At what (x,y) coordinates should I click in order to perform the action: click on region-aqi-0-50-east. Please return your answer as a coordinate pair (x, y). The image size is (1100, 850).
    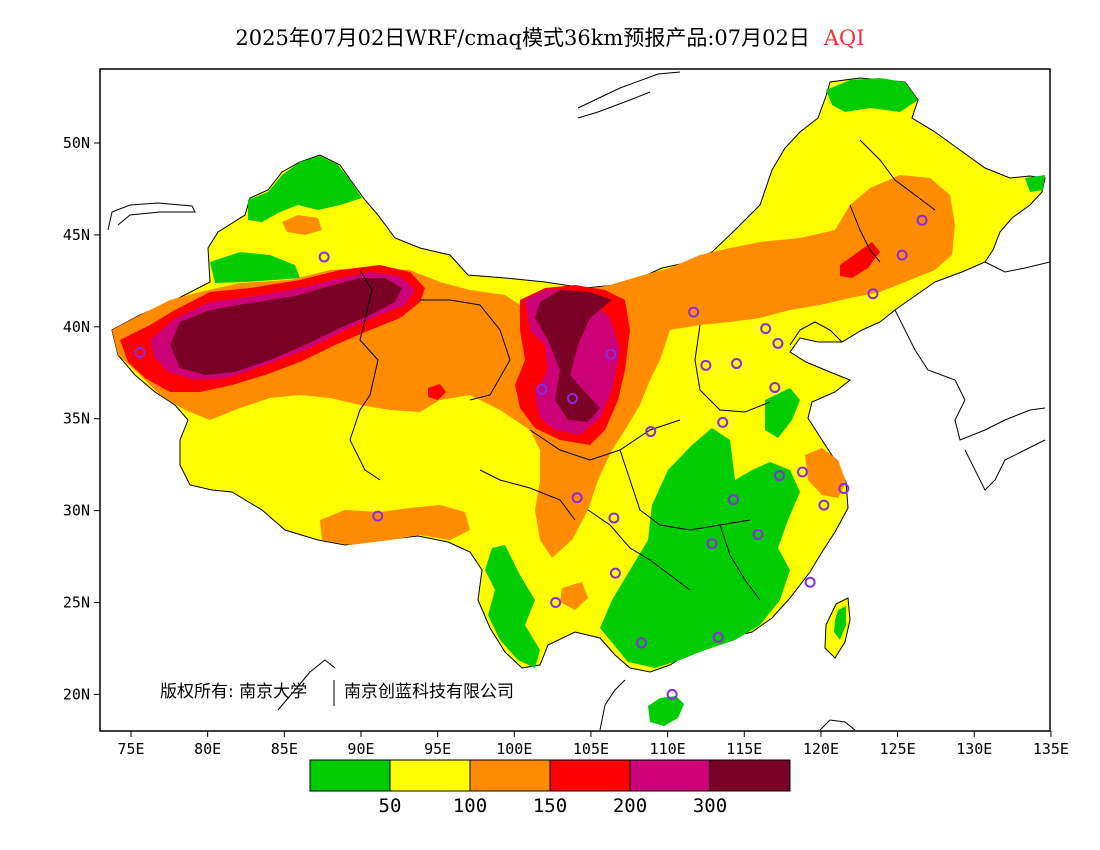
    Looking at the image, I should click on (782, 413).